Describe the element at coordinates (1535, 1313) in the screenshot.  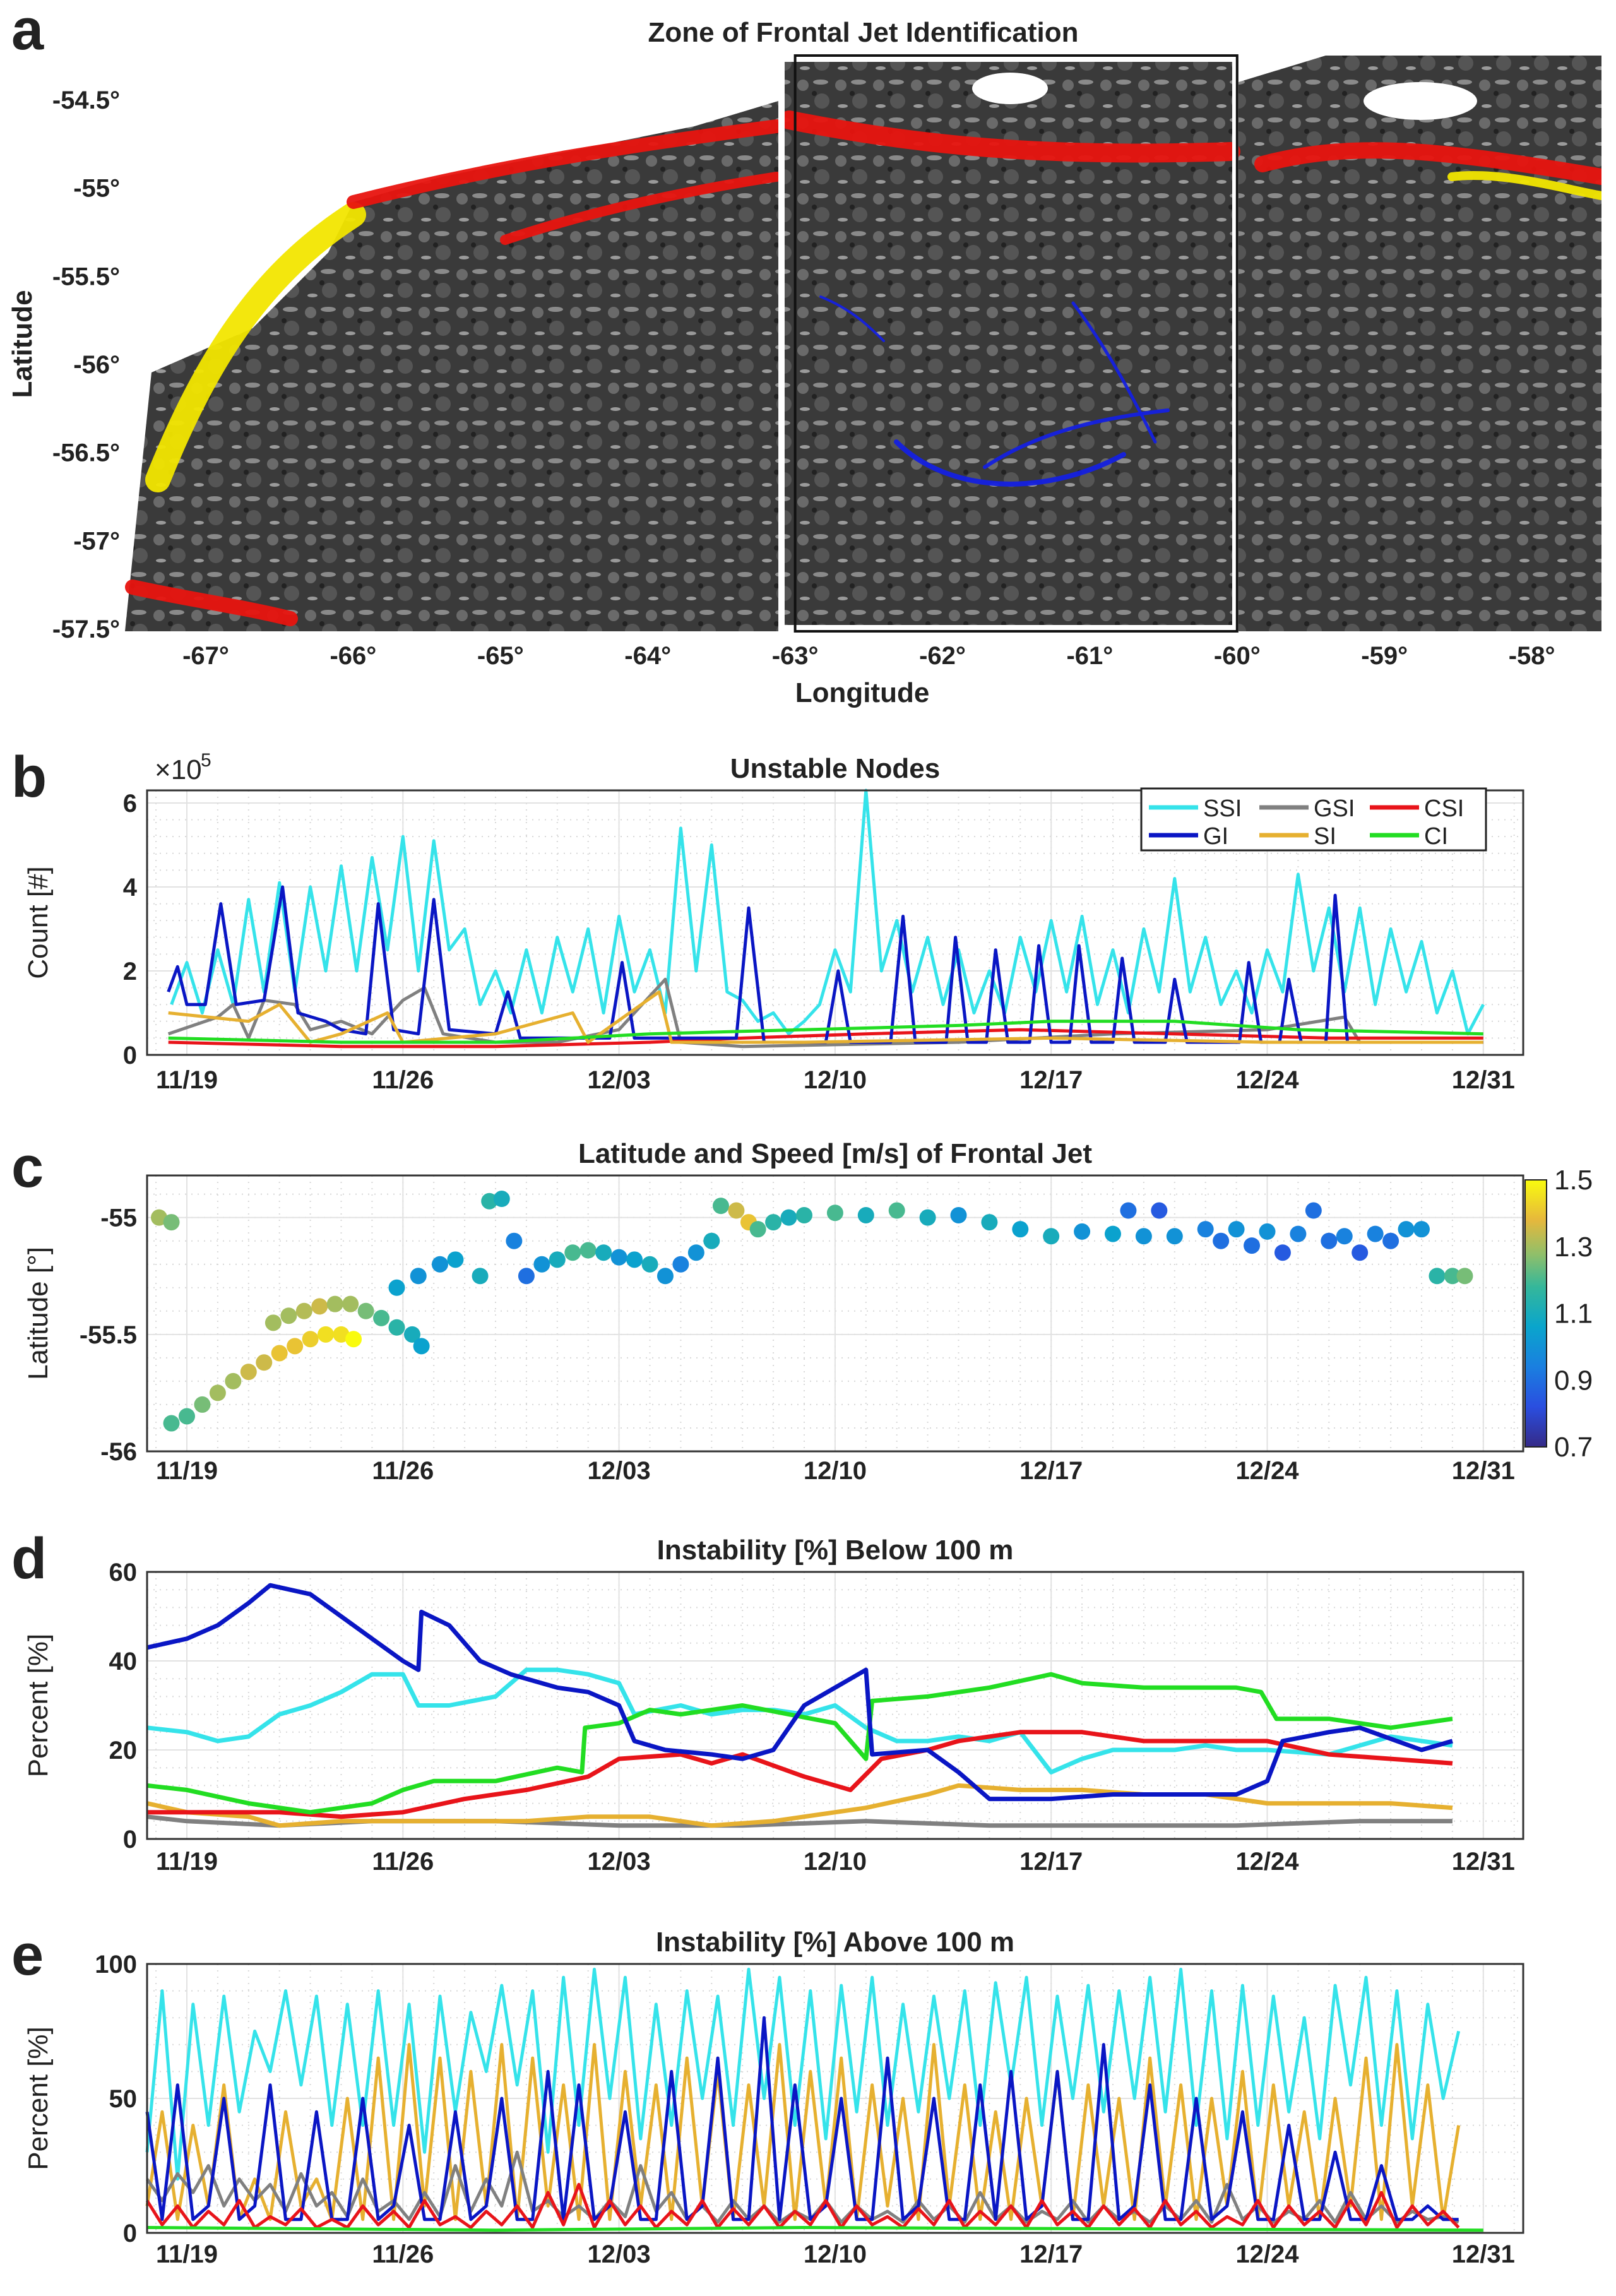
I see `colorbar` at that location.